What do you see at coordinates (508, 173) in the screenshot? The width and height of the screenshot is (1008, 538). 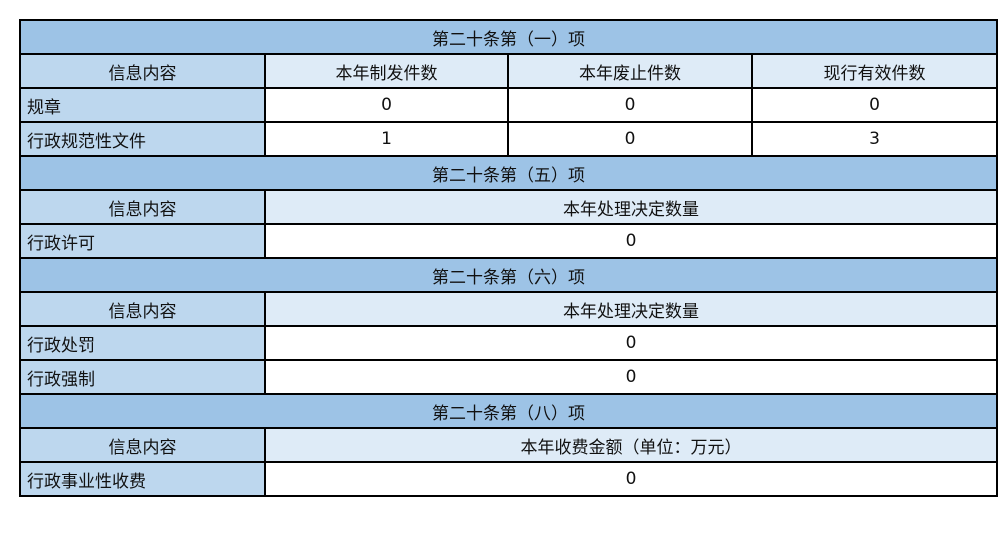 I see `section-title: 第二十条第（五）项` at bounding box center [508, 173].